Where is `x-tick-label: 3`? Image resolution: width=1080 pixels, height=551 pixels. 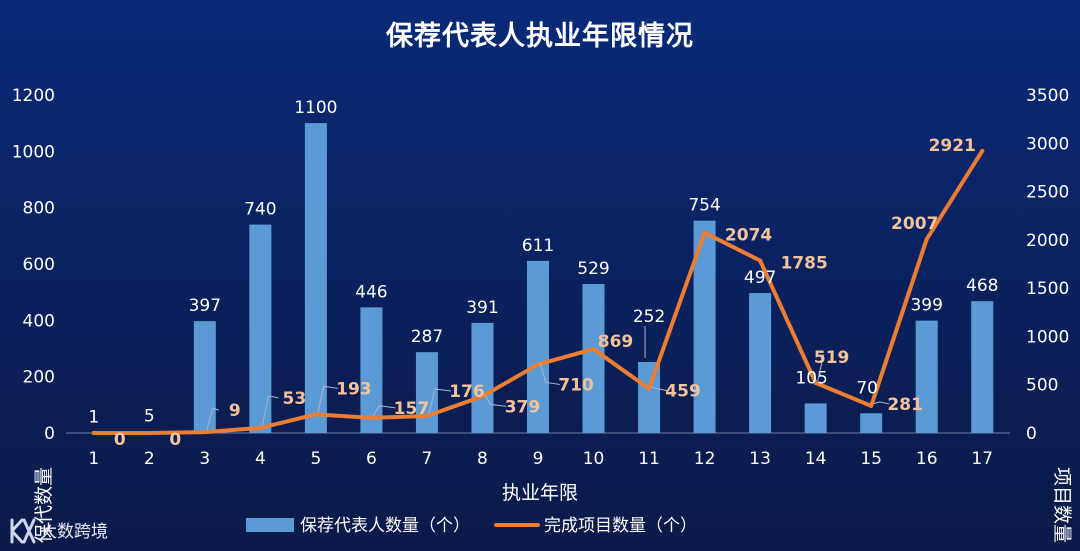
x-tick-label: 3 is located at coordinates (204, 459).